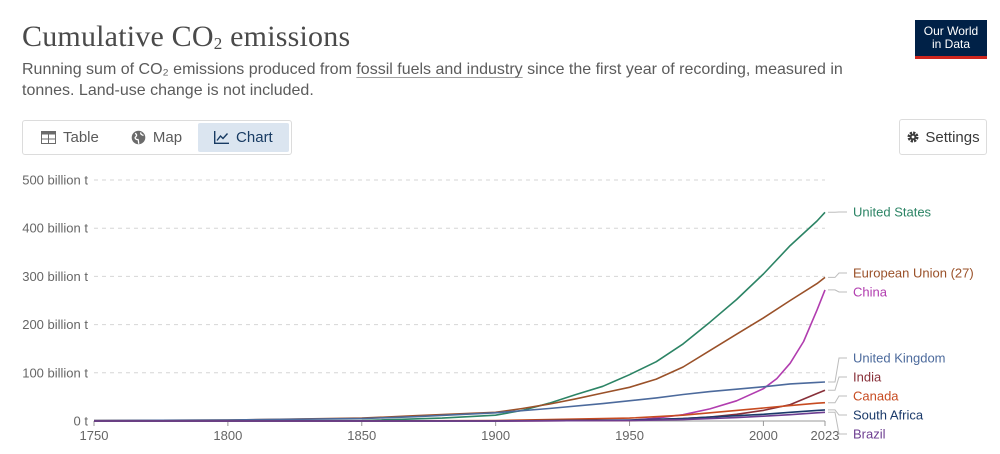  What do you see at coordinates (70, 137) in the screenshot?
I see `tab-table: Table` at bounding box center [70, 137].